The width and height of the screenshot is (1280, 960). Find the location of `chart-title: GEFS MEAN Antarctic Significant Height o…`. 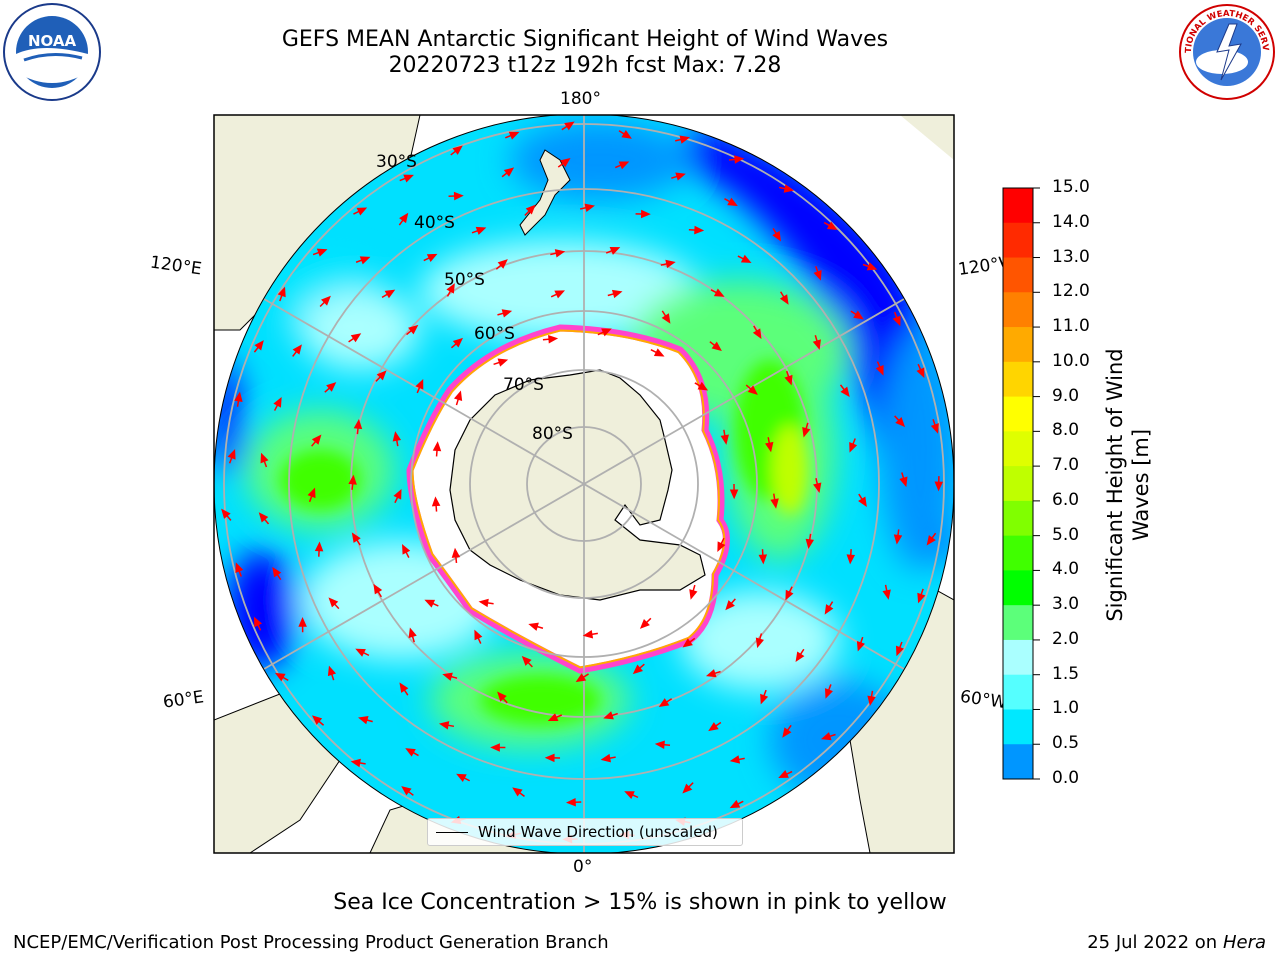

chart-title: GEFS MEAN Antarctic Significant Height o… is located at coordinates (585, 39).